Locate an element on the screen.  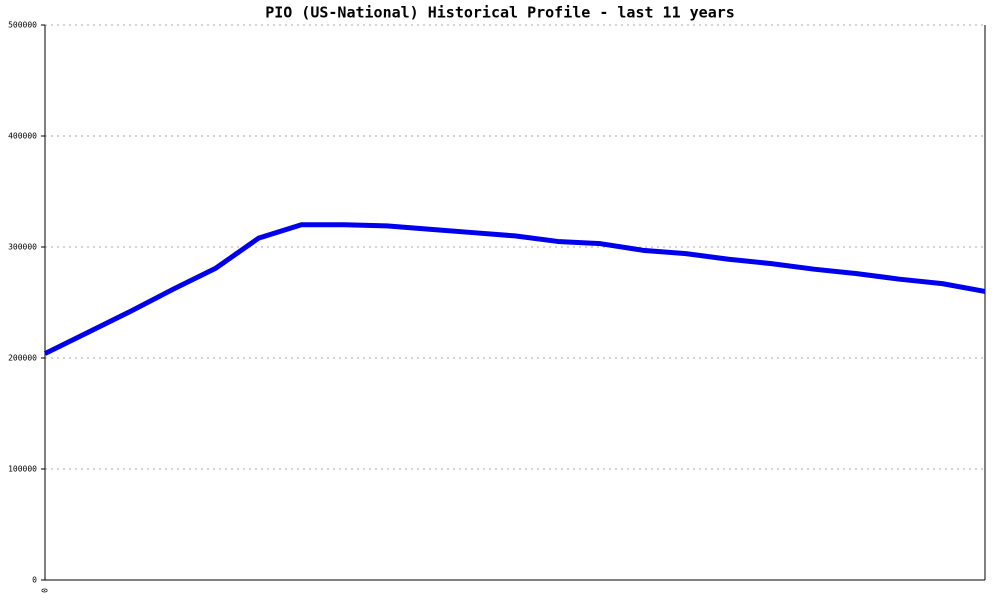
y-tick-label: 100000 is located at coordinates (22, 469).